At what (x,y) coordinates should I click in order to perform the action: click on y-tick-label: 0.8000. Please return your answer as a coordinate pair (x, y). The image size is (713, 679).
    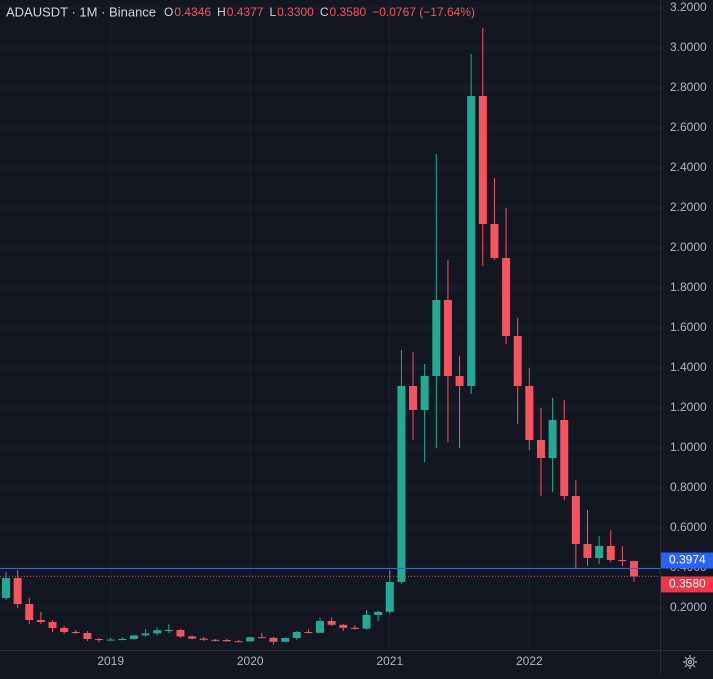
    Looking at the image, I should click on (688, 487).